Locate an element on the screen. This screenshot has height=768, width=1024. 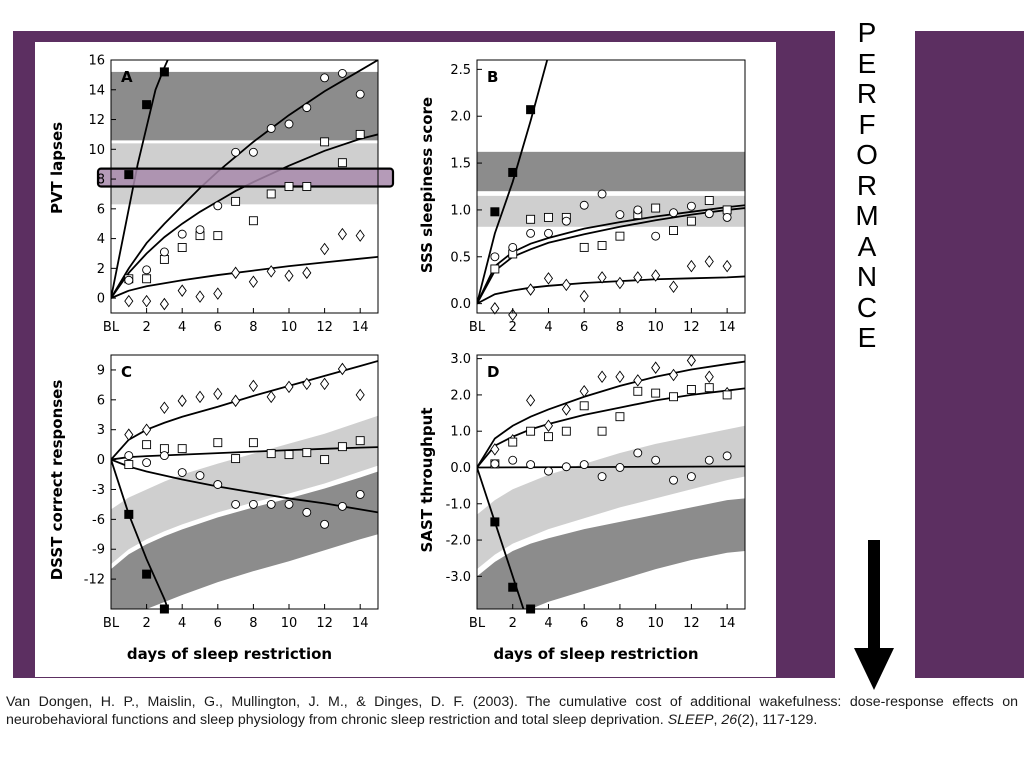
fit-curve-filled is located at coordinates (513, 182).